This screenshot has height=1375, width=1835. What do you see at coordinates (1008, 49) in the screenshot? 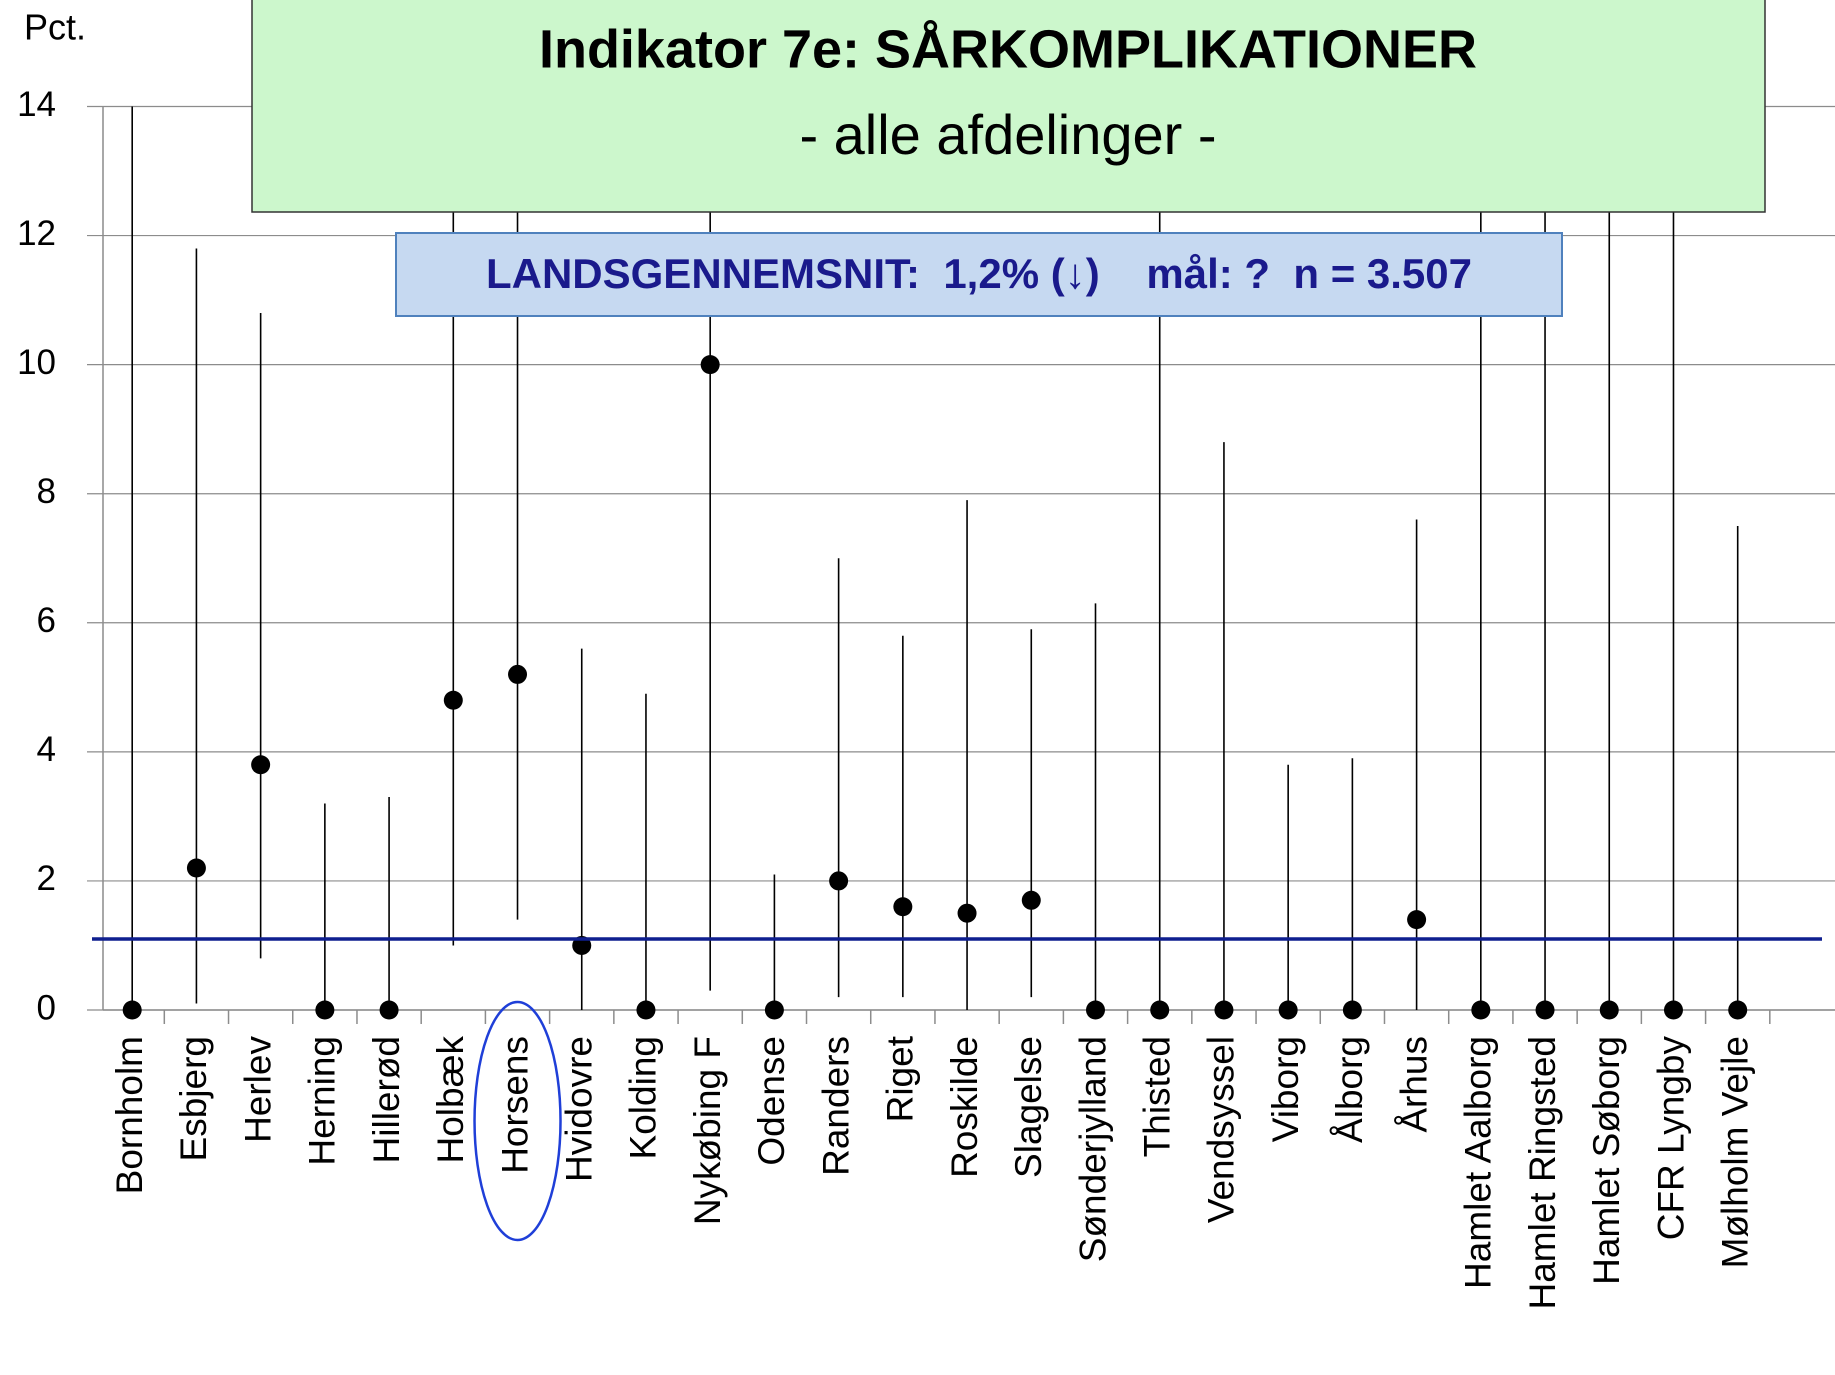
I see `chart-title: Indikator 7e: SÅRKOMPLIKATIONER` at bounding box center [1008, 49].